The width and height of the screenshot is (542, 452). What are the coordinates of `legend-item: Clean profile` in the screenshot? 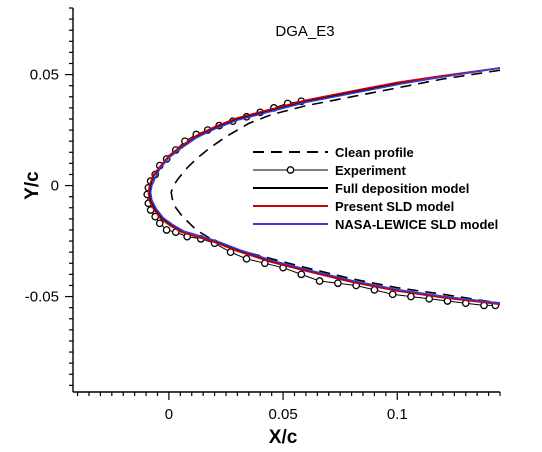 It's located at (333, 152).